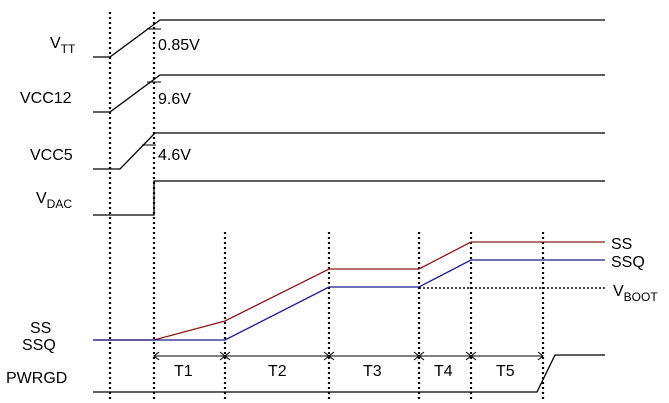 This screenshot has height=403, width=669. I want to click on interval-label-t5: T5, so click(505, 371).